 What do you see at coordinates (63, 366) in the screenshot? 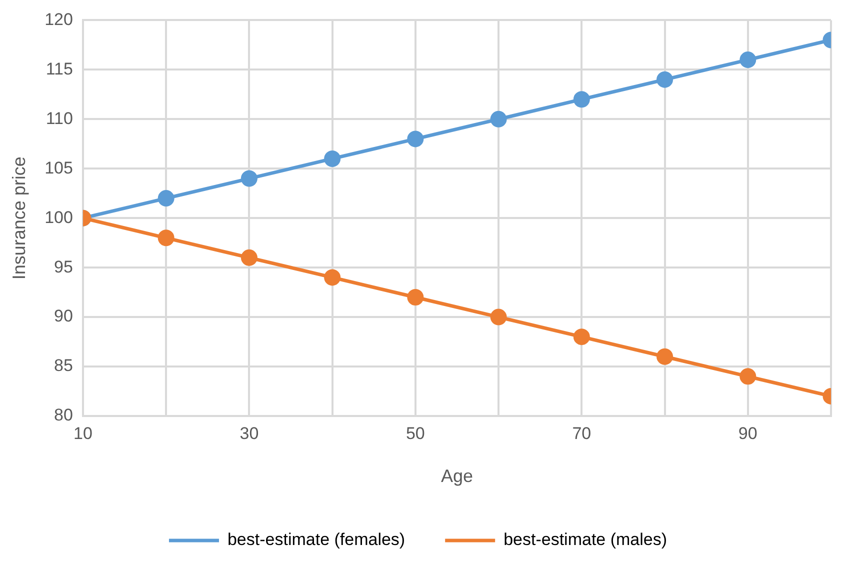
I see `y-tick-label: 85` at bounding box center [63, 366].